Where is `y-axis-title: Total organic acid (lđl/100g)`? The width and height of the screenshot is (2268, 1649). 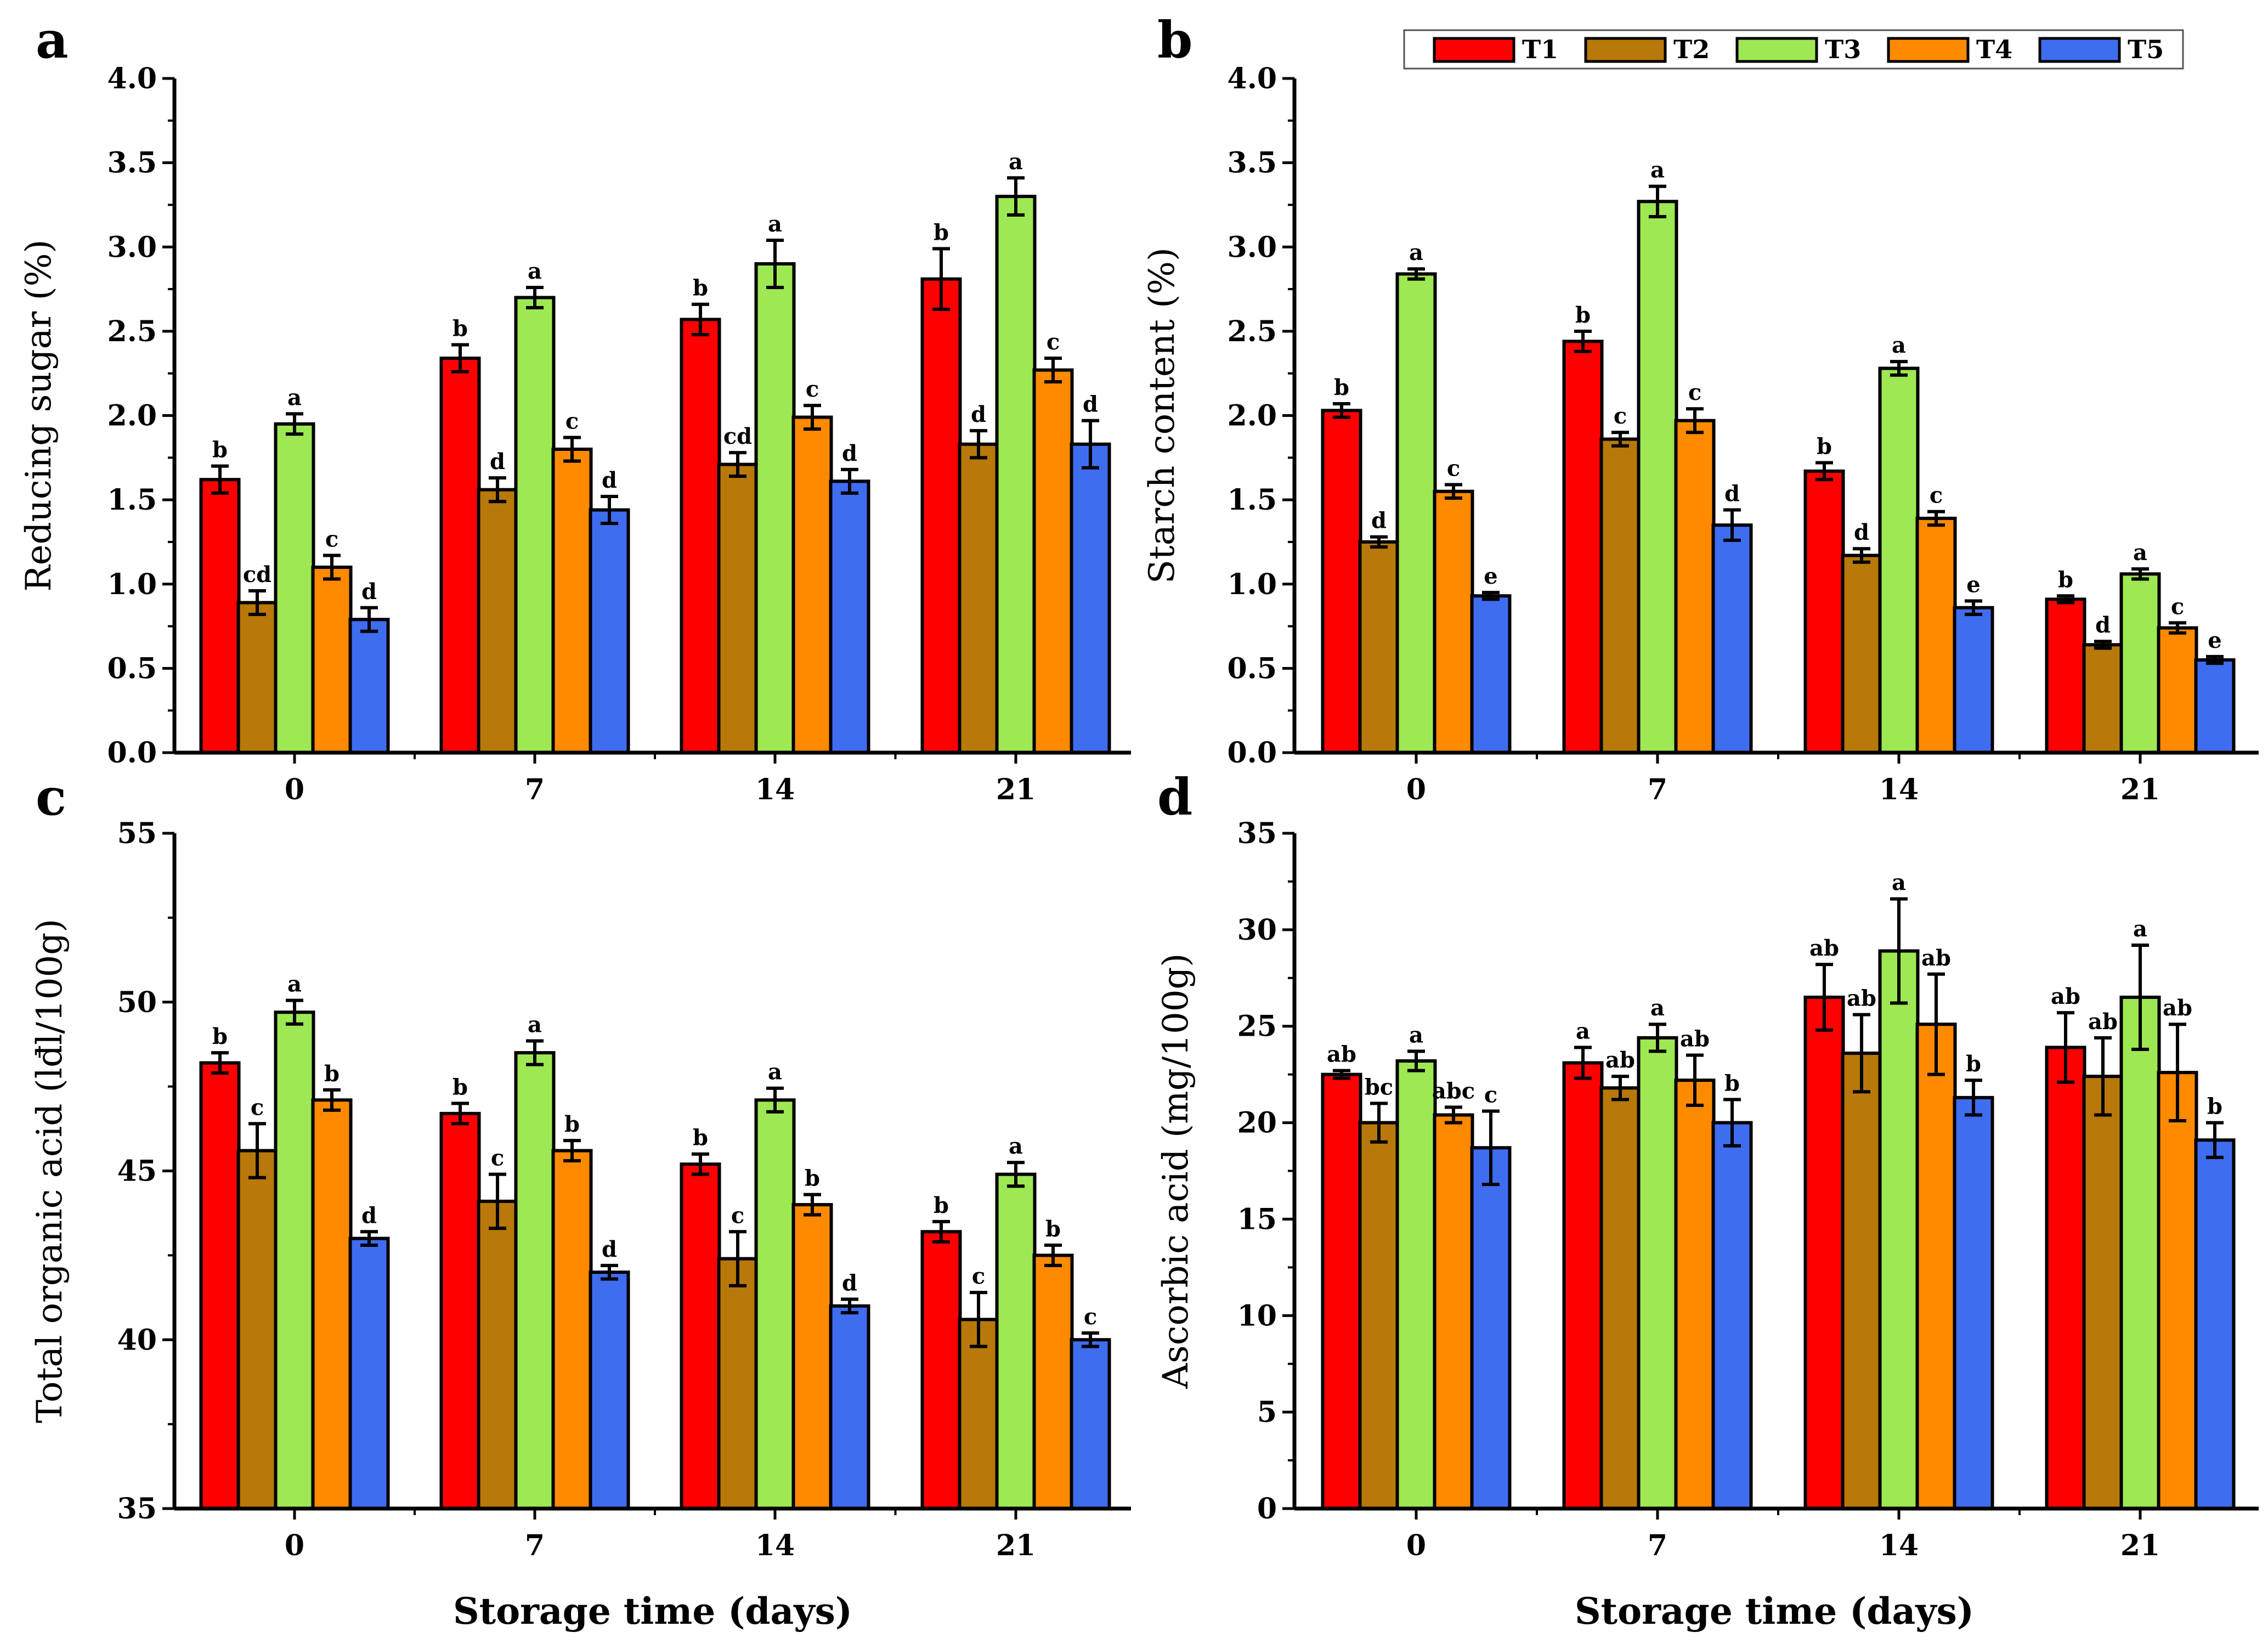 y-axis-title: Total organic acid (lđl/100g) is located at coordinates (50, 1171).